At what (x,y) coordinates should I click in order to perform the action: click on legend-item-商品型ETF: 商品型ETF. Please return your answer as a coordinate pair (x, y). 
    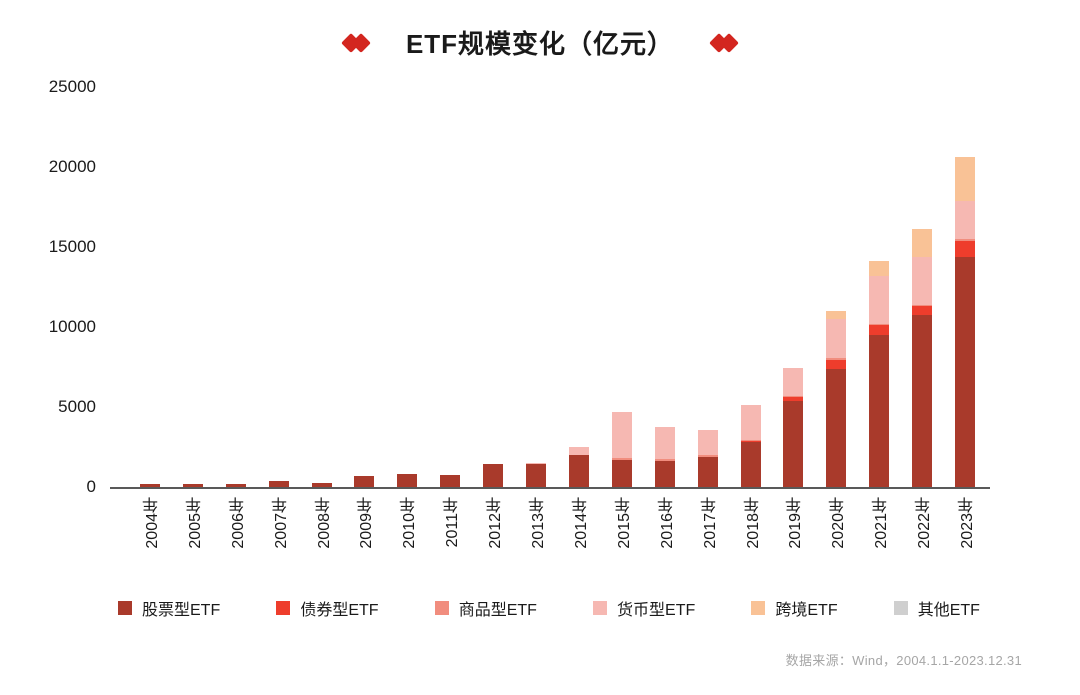
    Looking at the image, I should click on (485, 608).